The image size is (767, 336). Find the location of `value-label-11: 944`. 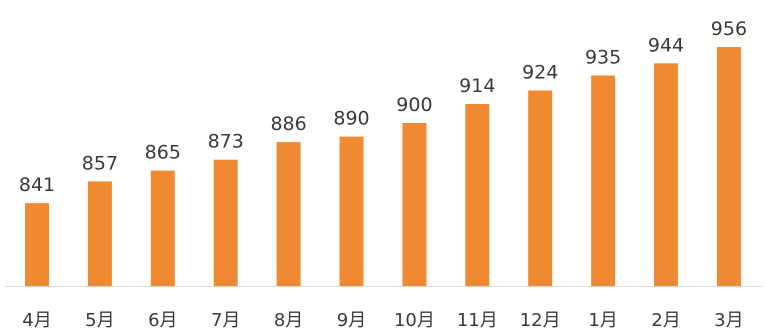

value-label-11: 944 is located at coordinates (666, 45).